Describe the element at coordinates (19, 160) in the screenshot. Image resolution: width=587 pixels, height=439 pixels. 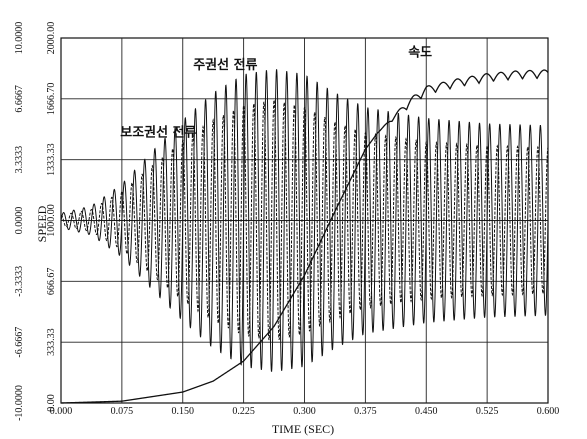
I see `y-current-tick-label: 3.3333` at that location.